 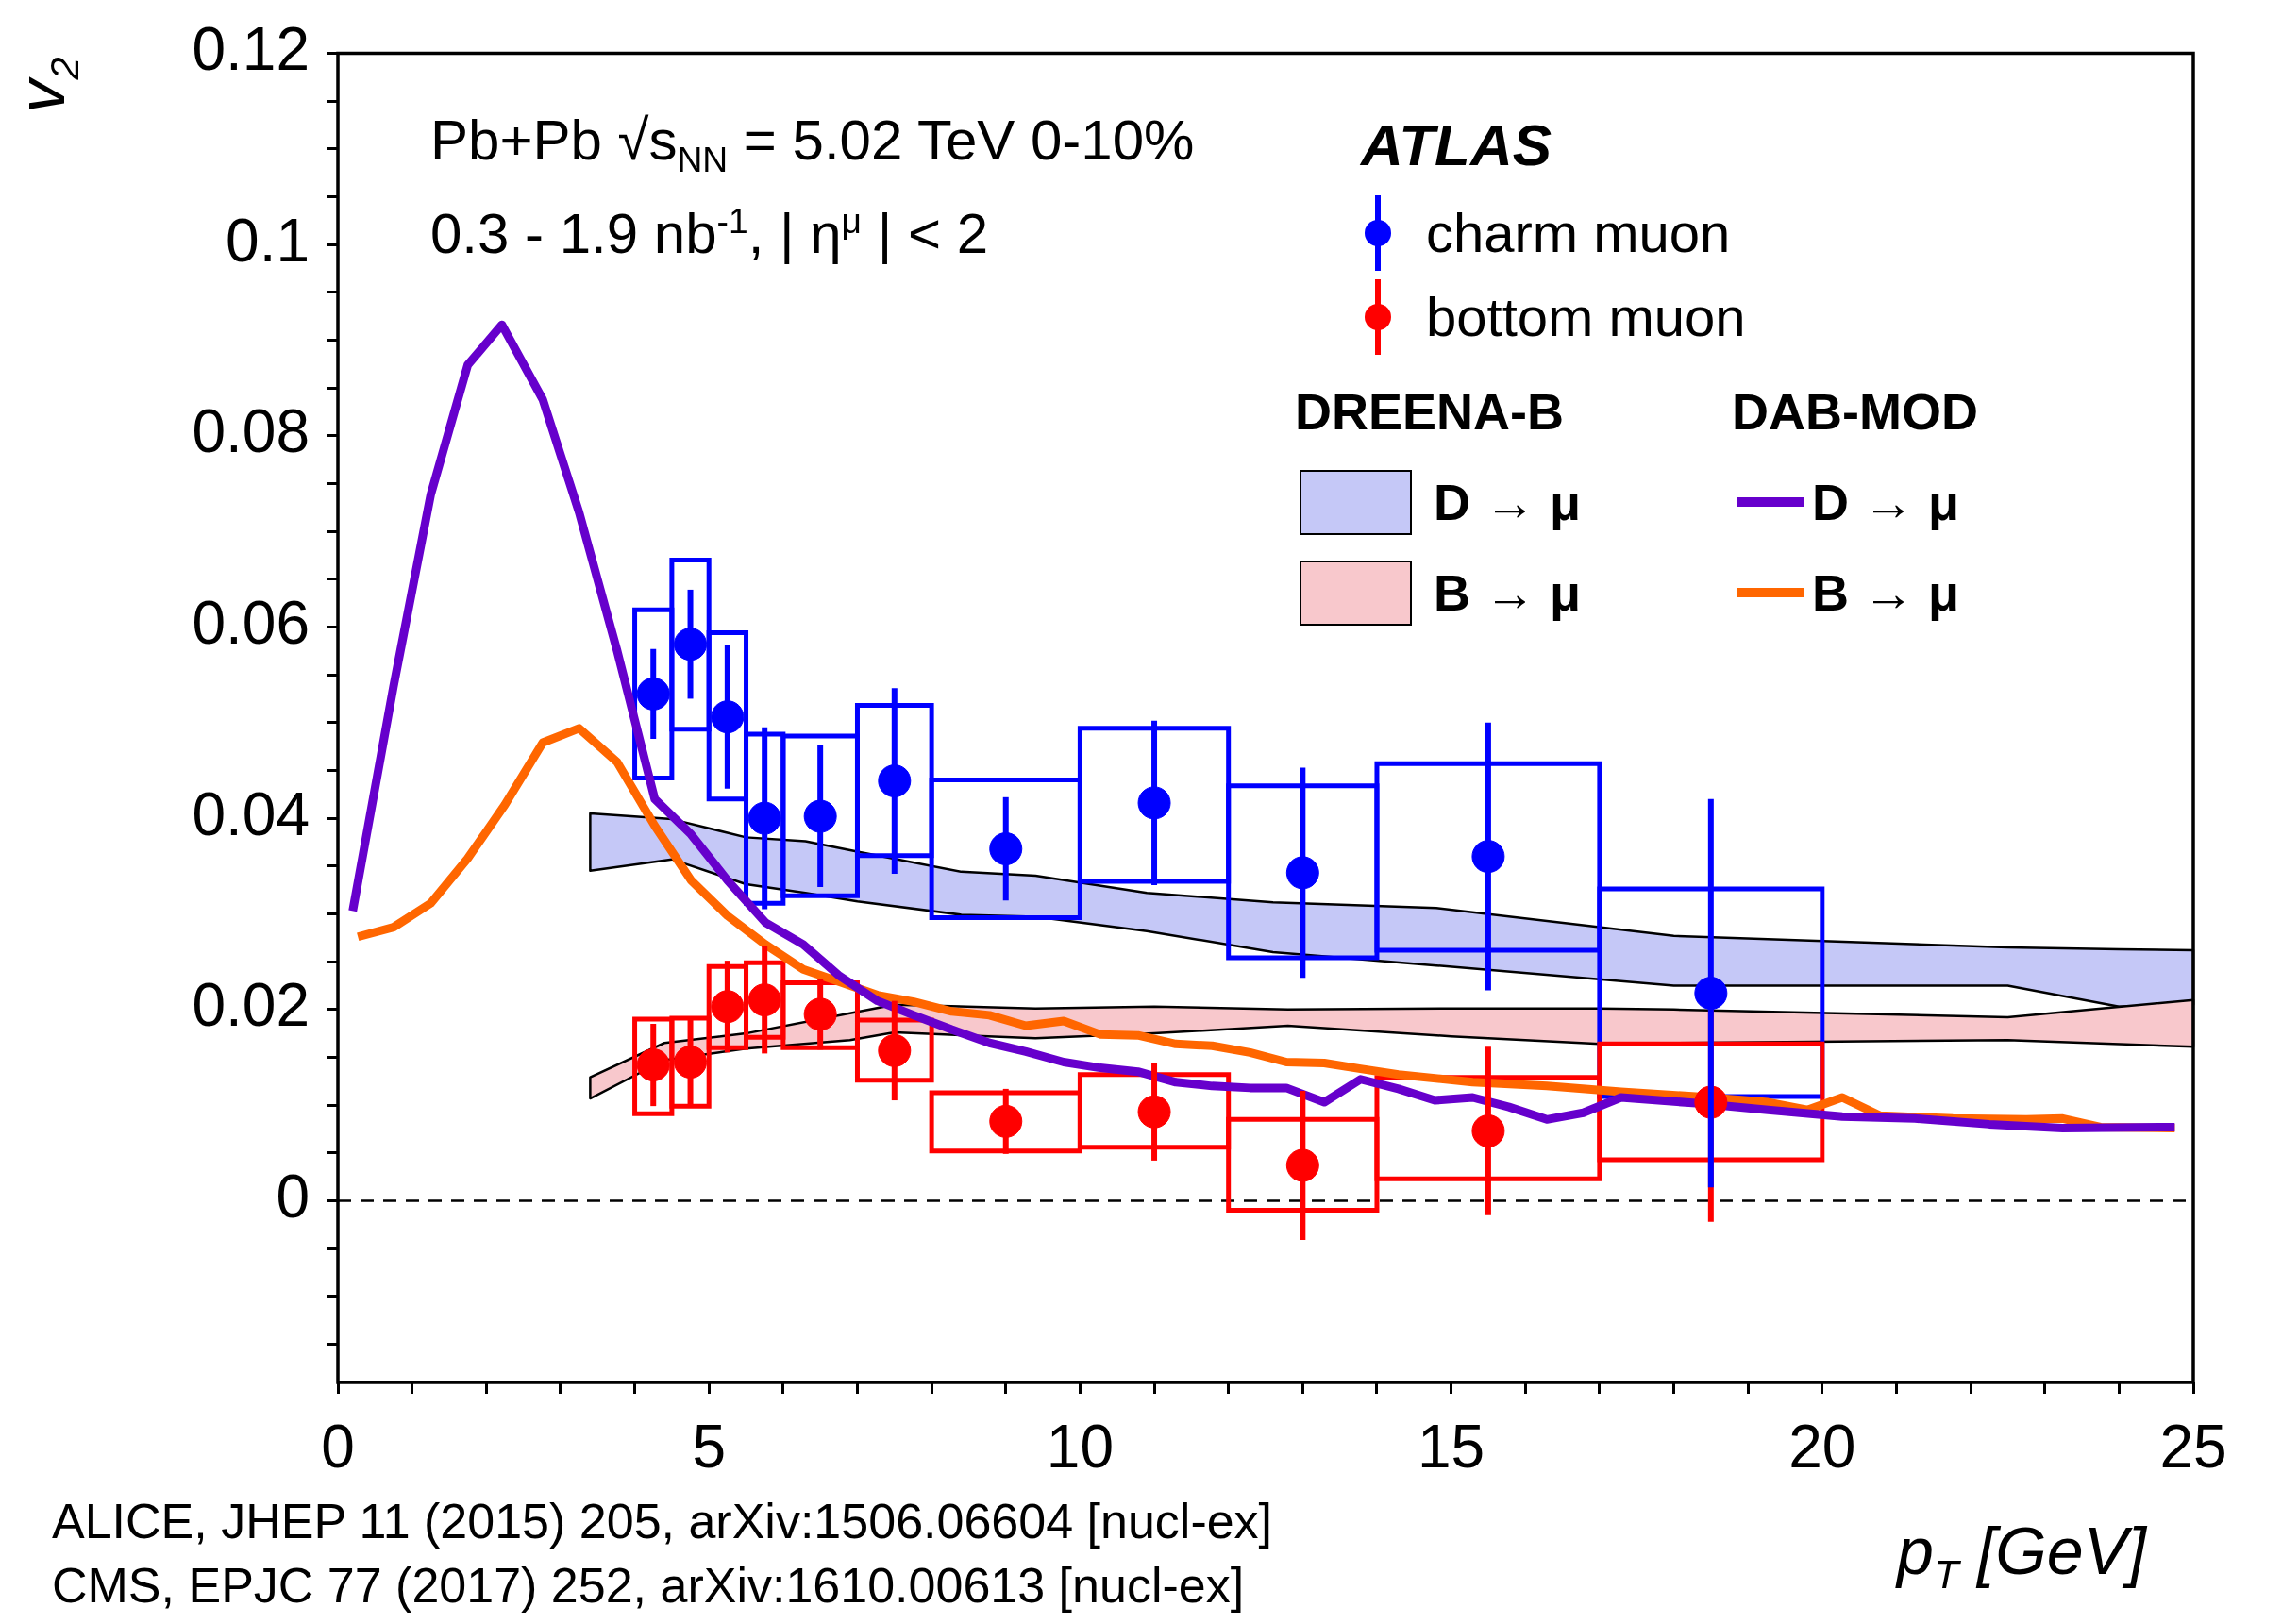 What do you see at coordinates (2193, 1447) in the screenshot?
I see `x-tick-label: 25` at bounding box center [2193, 1447].